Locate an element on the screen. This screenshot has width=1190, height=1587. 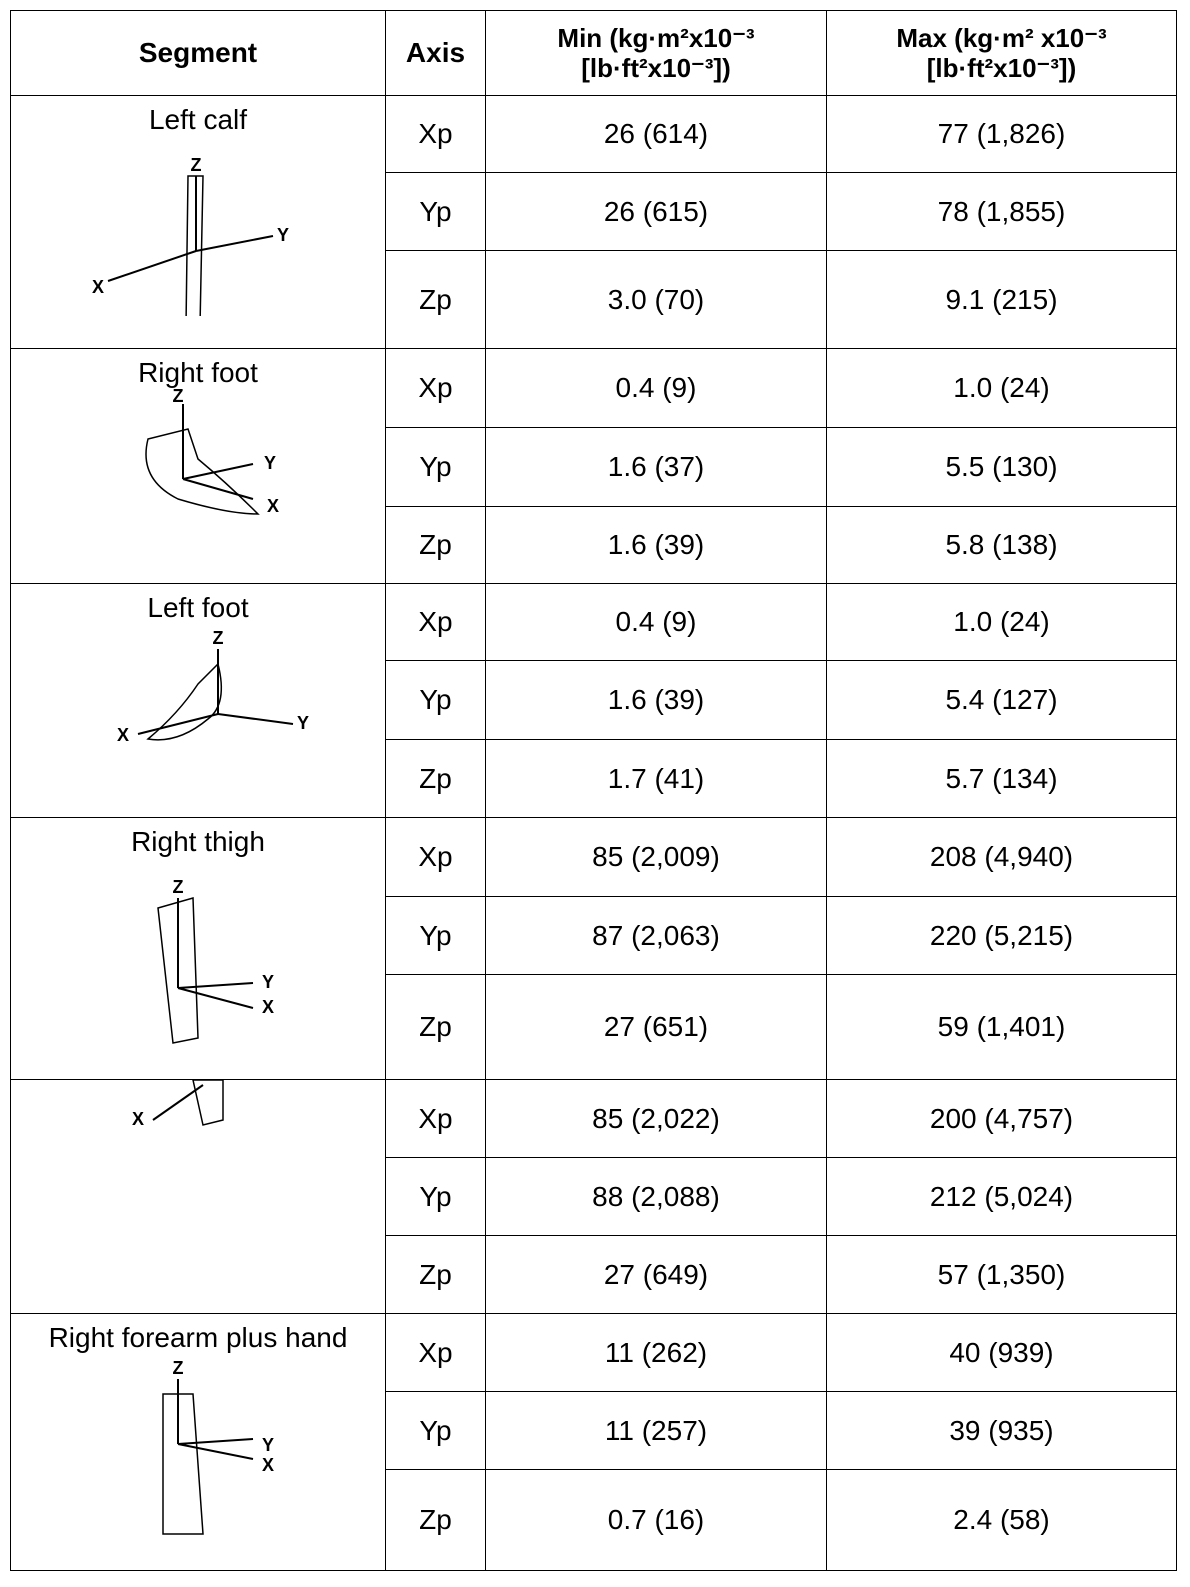
table-row: Right foot Z Y X Xp 0.4 (9) 1.0 (24) is located at coordinates (593, 466).